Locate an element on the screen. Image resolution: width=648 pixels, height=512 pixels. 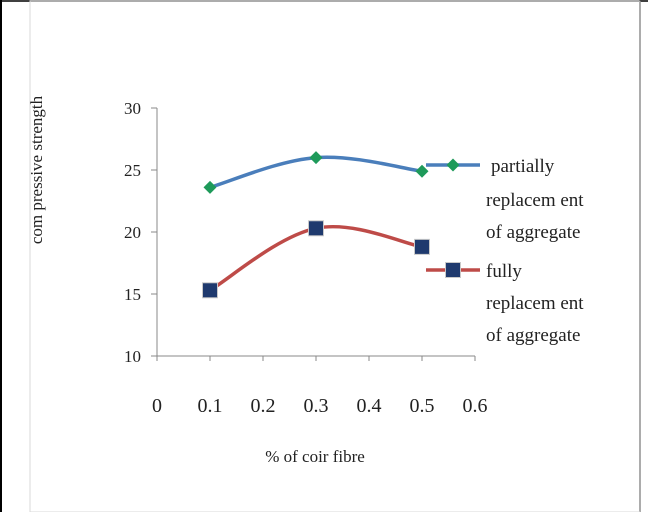
y-tick-labels: 10 15 20 25 30 is located at coordinates (132, 232).